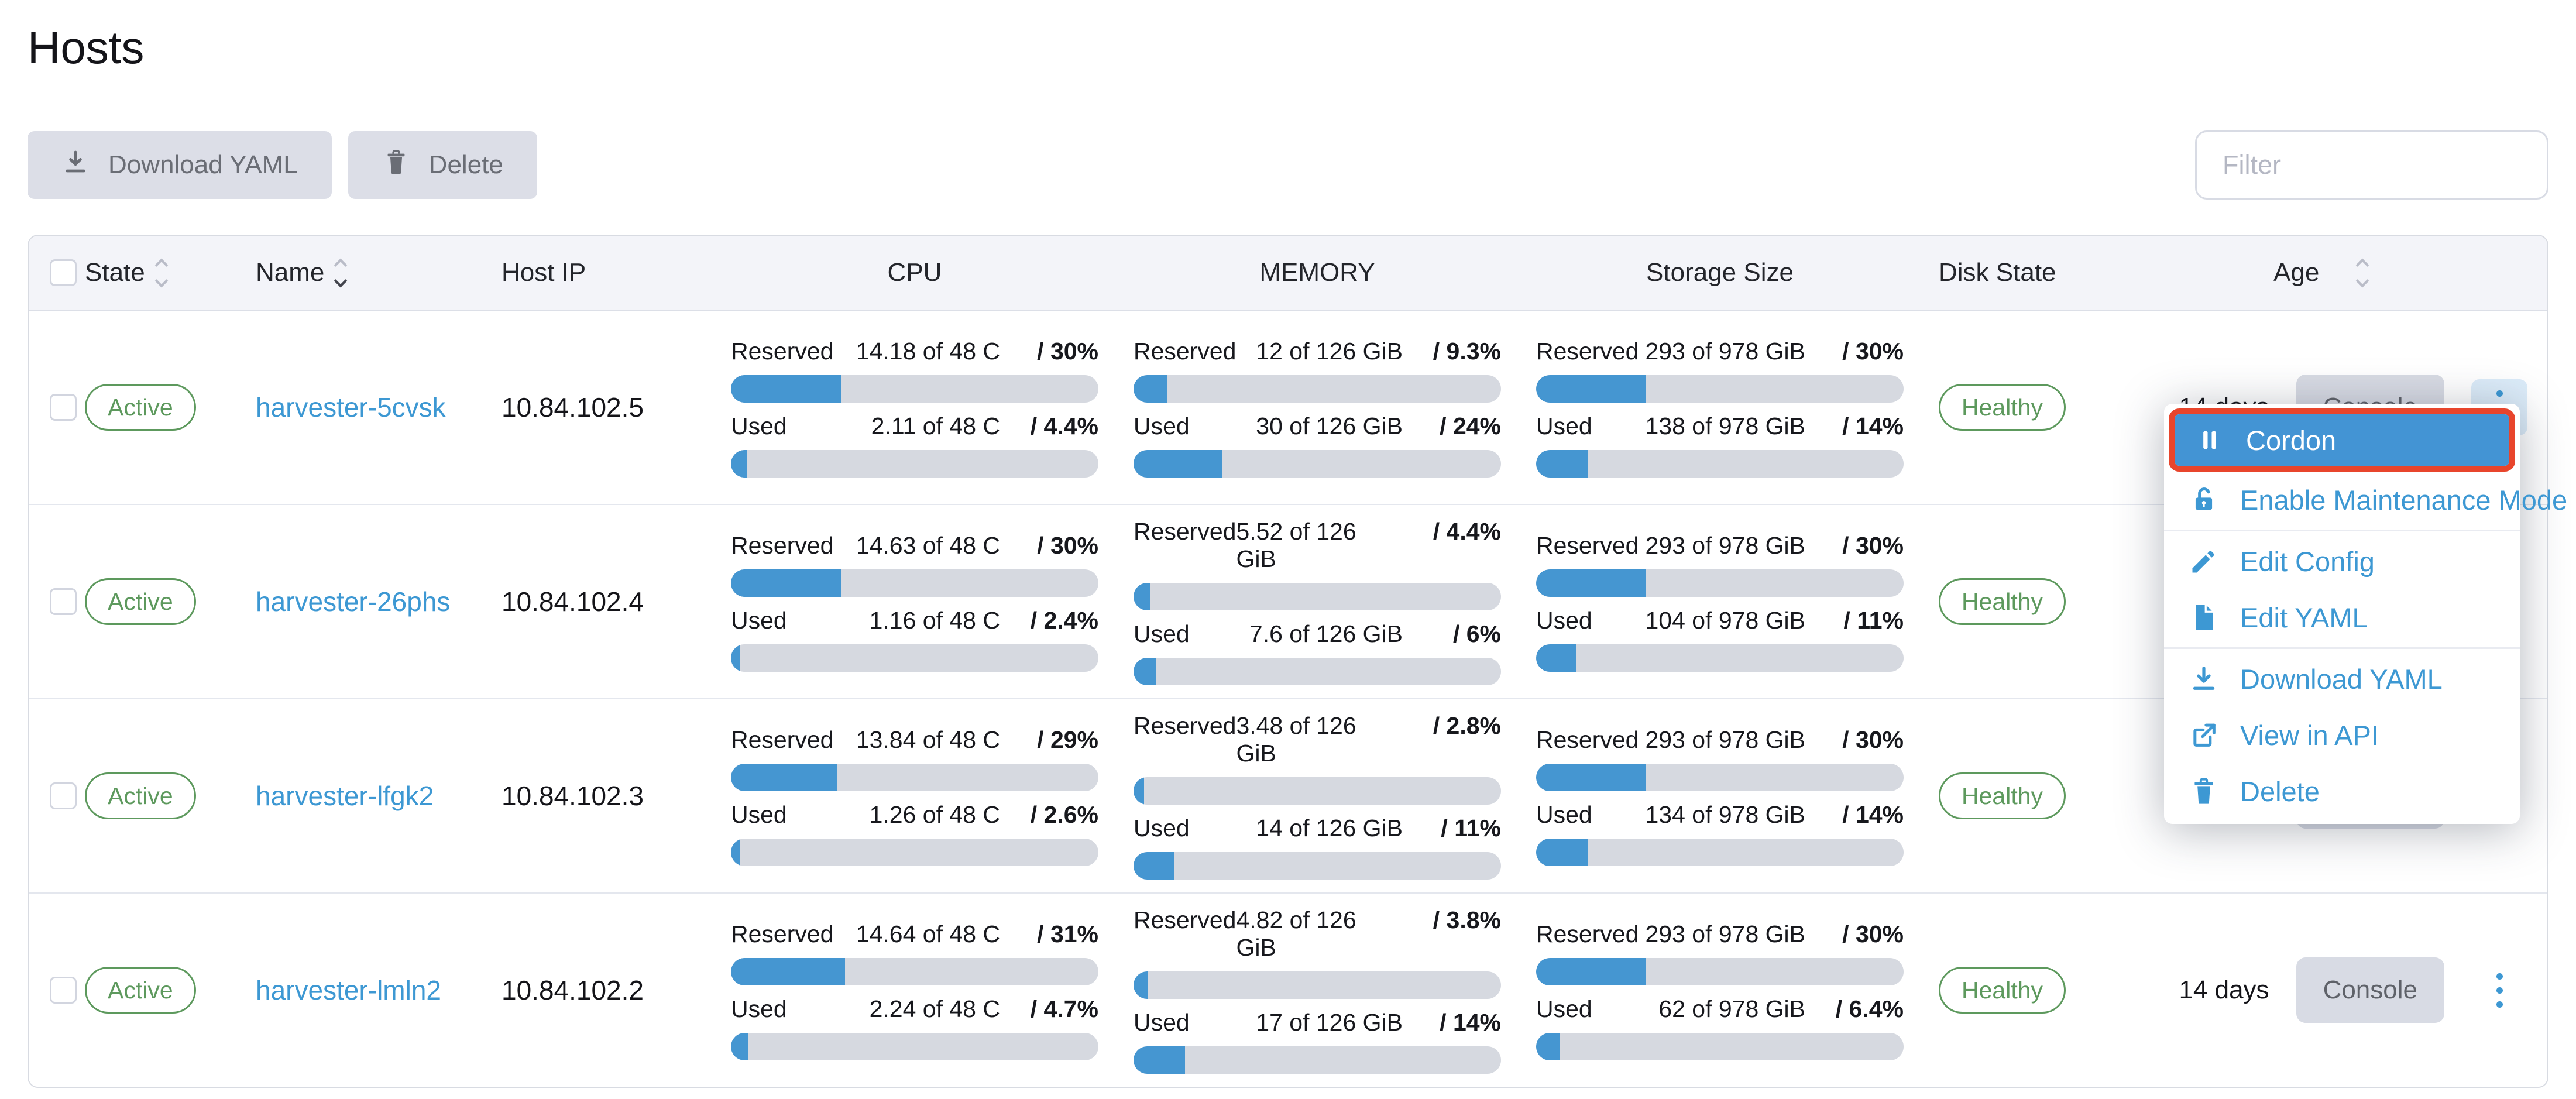 The height and width of the screenshot is (1099, 2576). Describe the element at coordinates (573, 796) in the screenshot. I see `host-ip-text: 10.84.102.3` at that location.